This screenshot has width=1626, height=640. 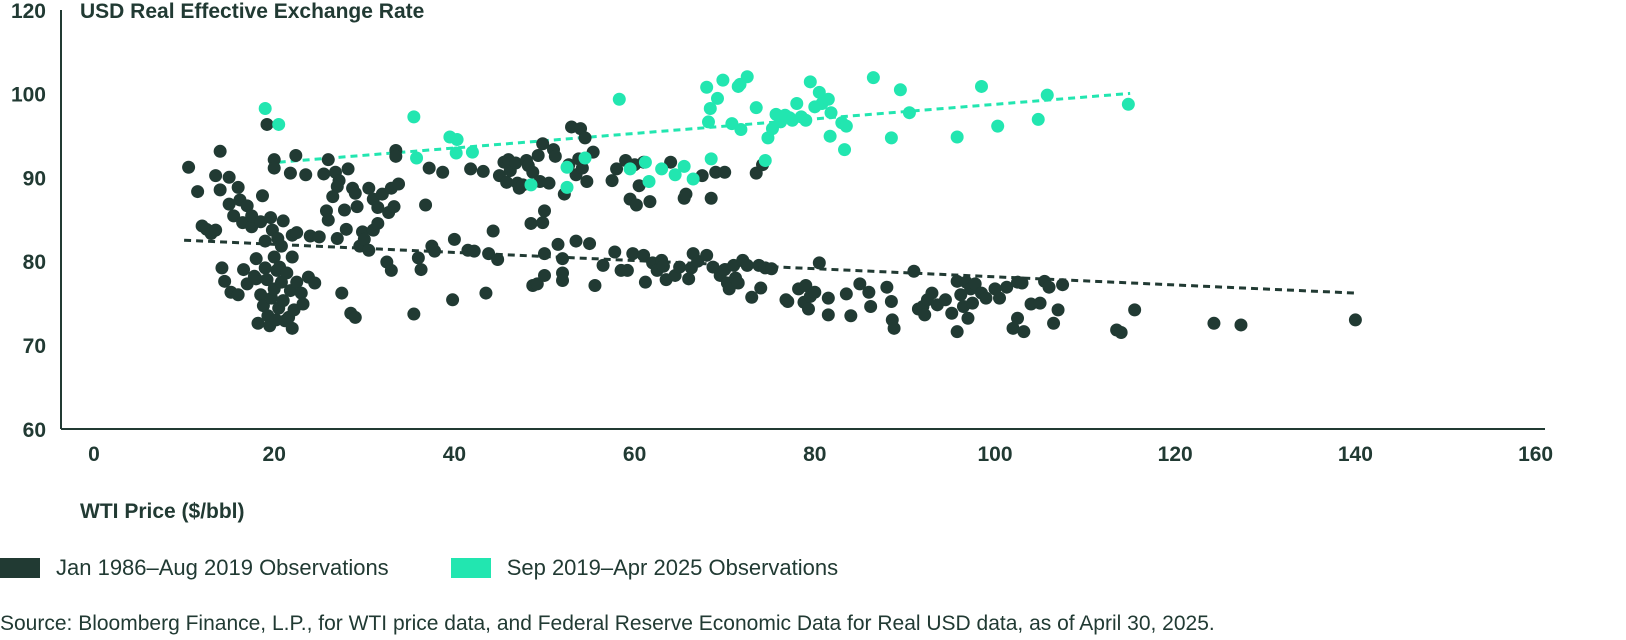 I want to click on y-axis-title: USD Real Effective Exchange Rate, so click(x=252, y=11).